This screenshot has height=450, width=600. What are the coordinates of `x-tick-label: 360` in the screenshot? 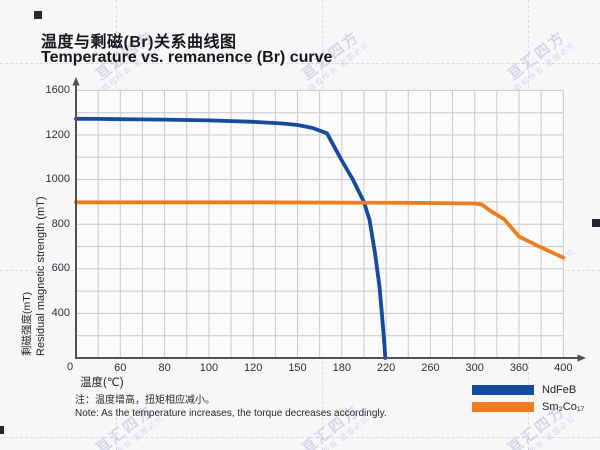 It's located at (519, 368).